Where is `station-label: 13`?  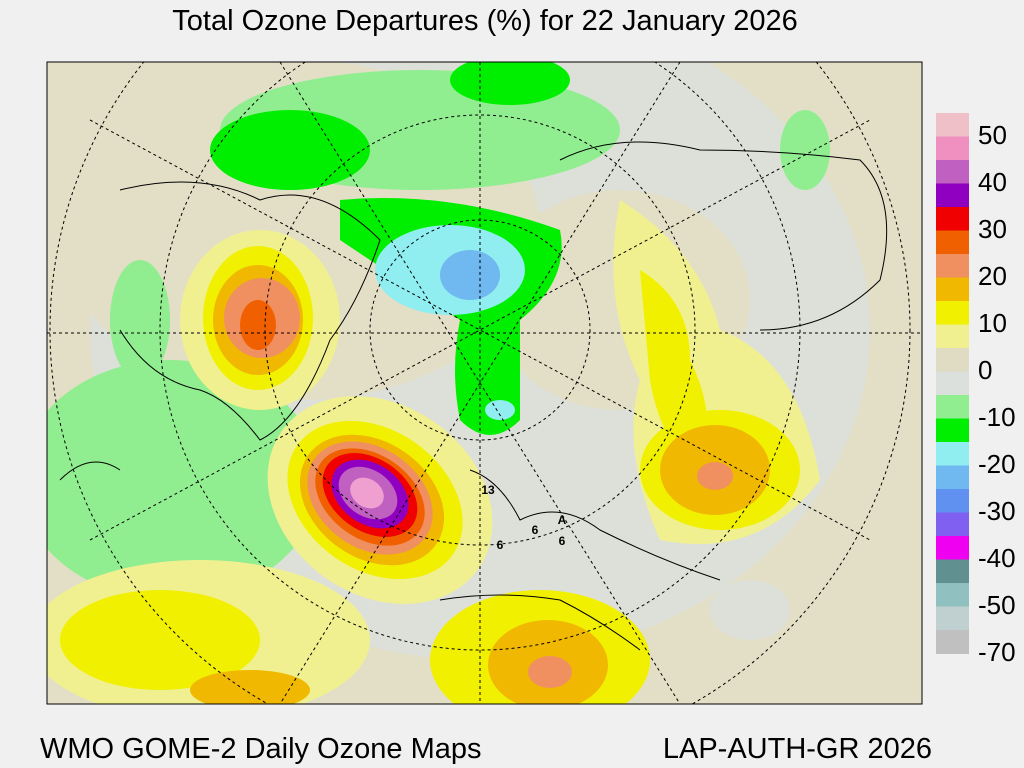 station-label: 13 is located at coordinates (488, 490).